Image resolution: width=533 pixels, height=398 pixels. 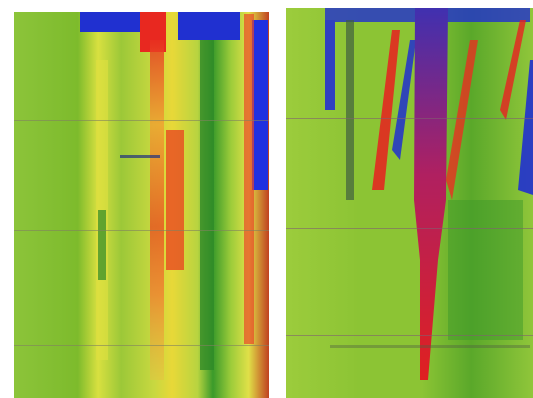 What do you see at coordinates (260, 105) in the screenshot?
I see `right-blue` at bounding box center [260, 105].